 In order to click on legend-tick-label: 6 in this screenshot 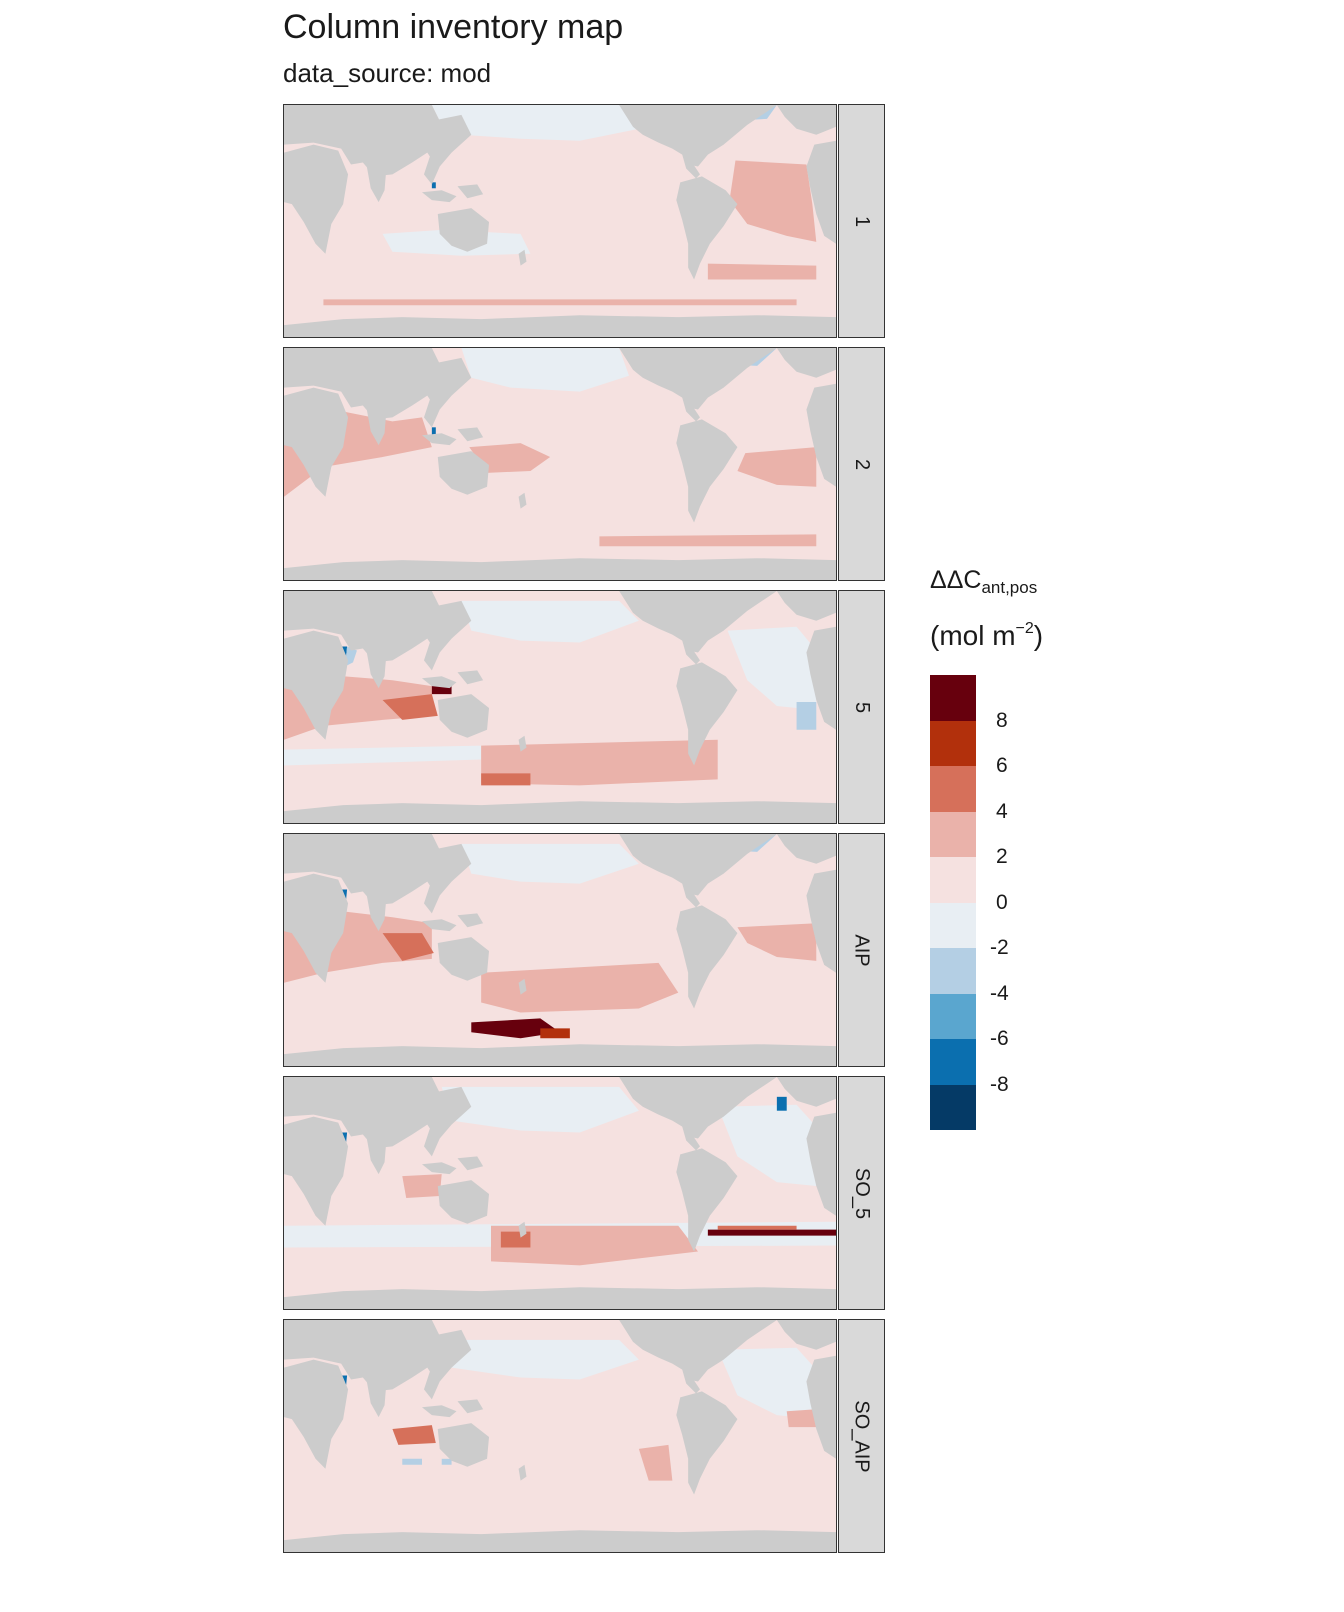, I will do `click(1002, 765)`.